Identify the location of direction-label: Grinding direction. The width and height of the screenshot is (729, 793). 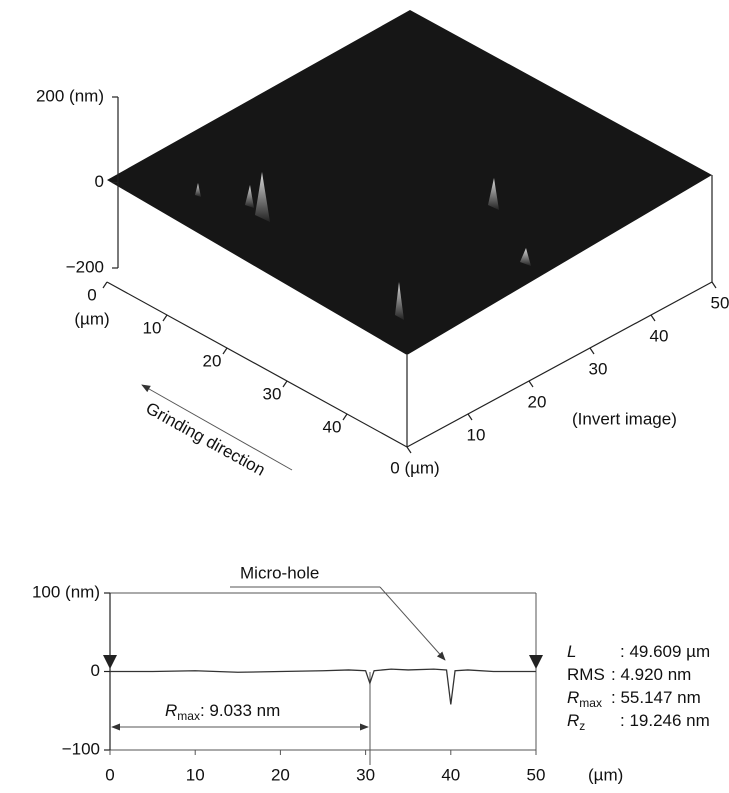
(206, 439).